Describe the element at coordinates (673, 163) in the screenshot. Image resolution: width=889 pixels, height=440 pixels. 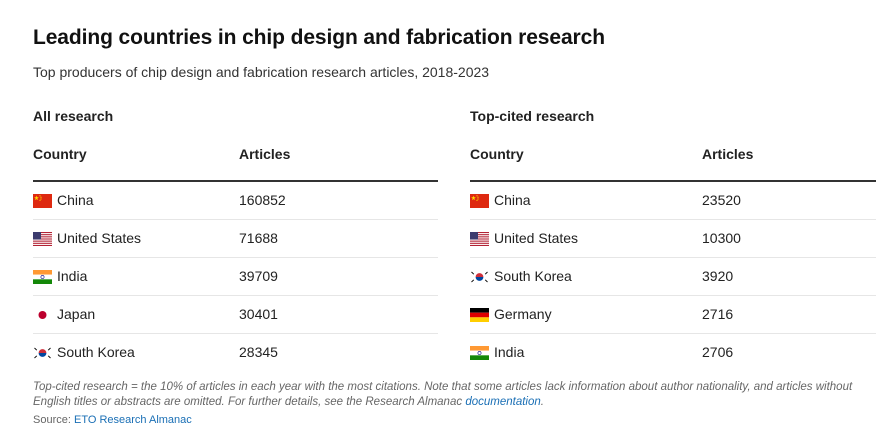
I see `top-cited-research-header: Country Articles` at that location.